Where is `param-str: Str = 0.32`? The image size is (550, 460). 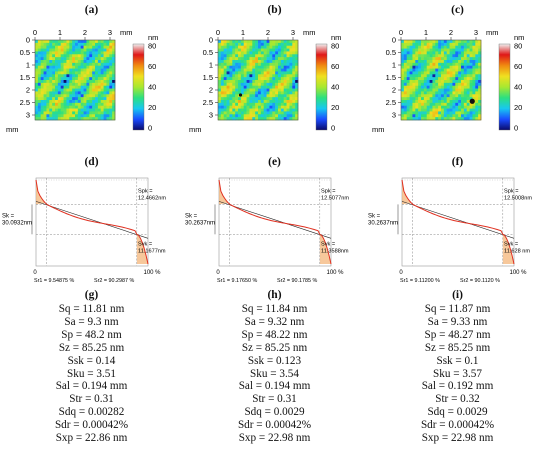 param-str: Str = 0.32 is located at coordinates (457, 399).